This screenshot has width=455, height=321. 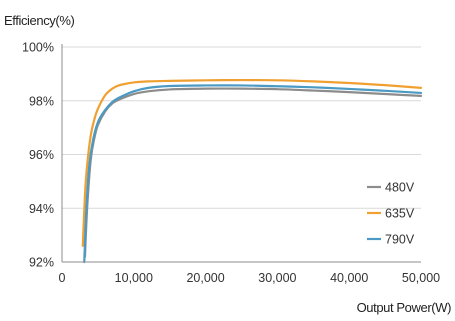 I want to click on x-axis-label: Output Power(W), so click(x=404, y=307).